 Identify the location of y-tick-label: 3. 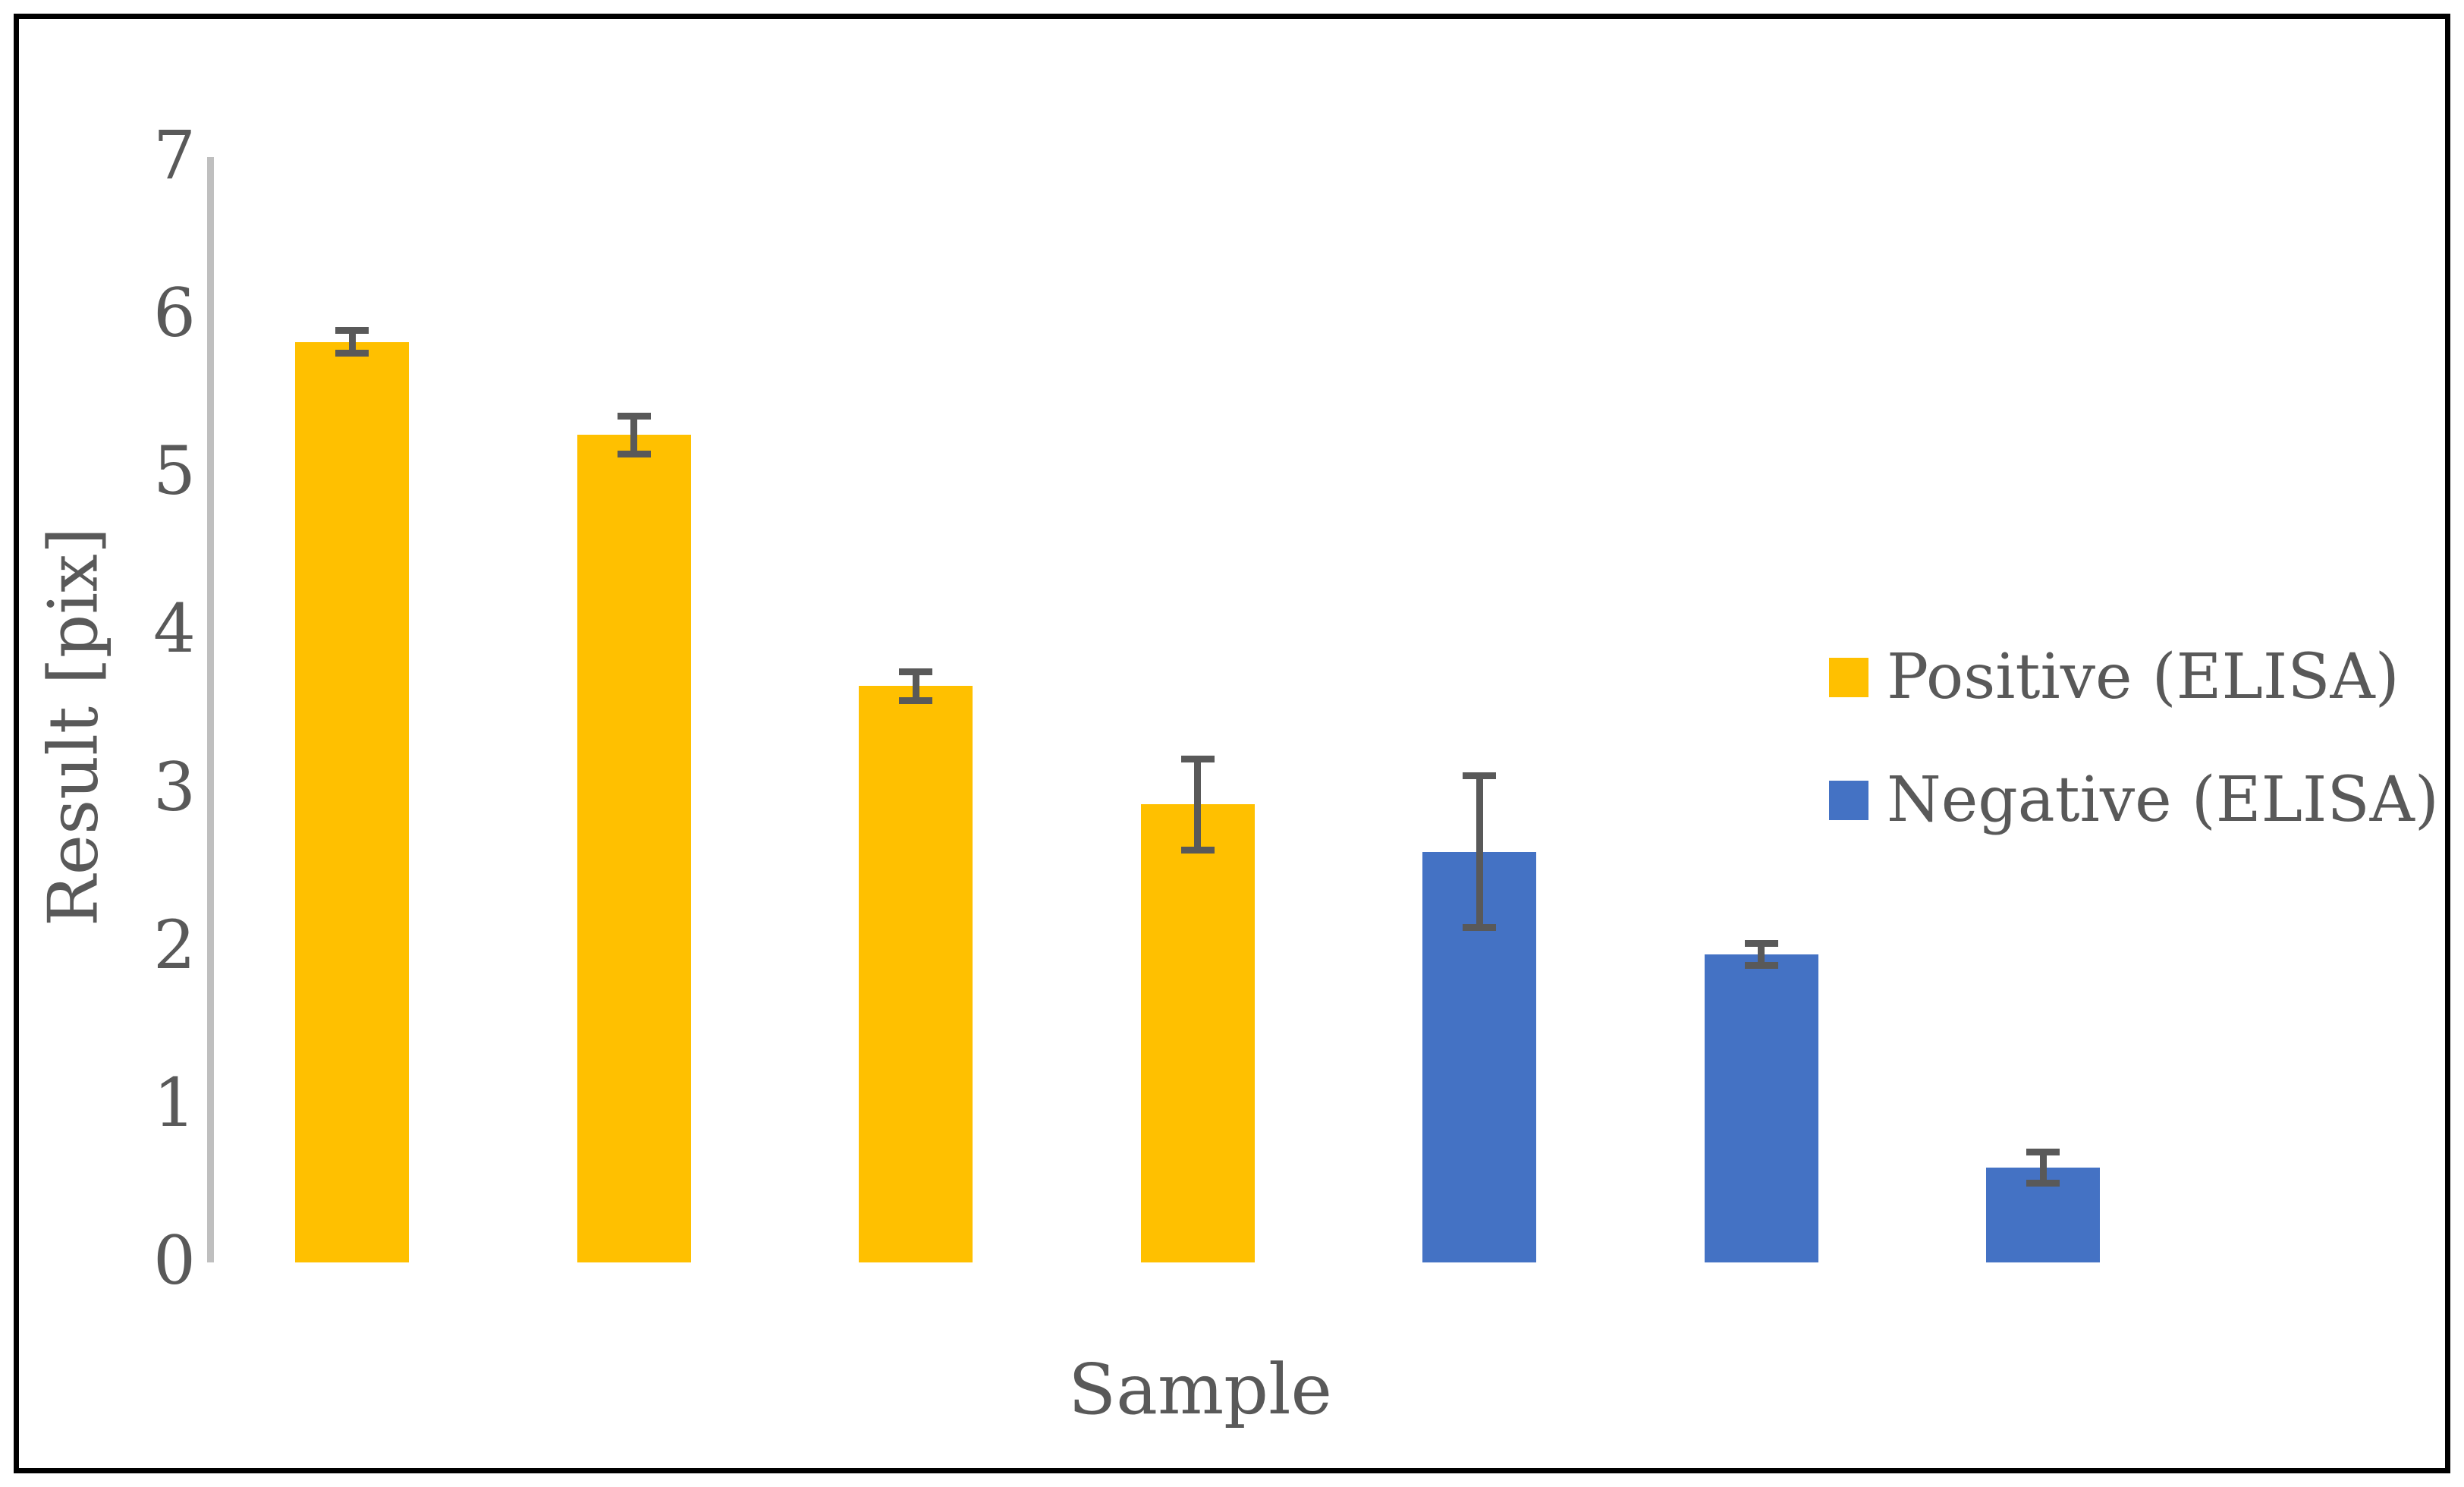
(174, 787).